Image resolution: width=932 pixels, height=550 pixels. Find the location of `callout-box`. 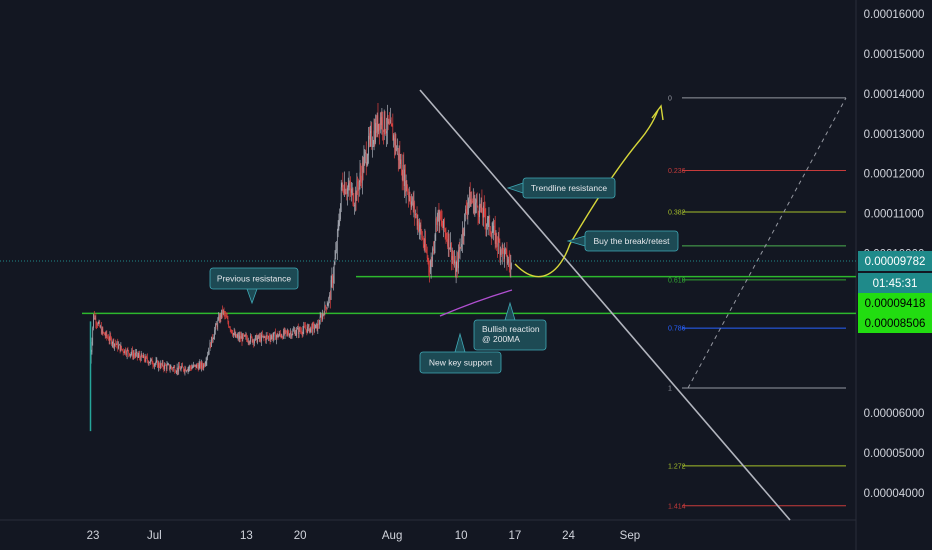

callout-box is located at coordinates (569, 188).